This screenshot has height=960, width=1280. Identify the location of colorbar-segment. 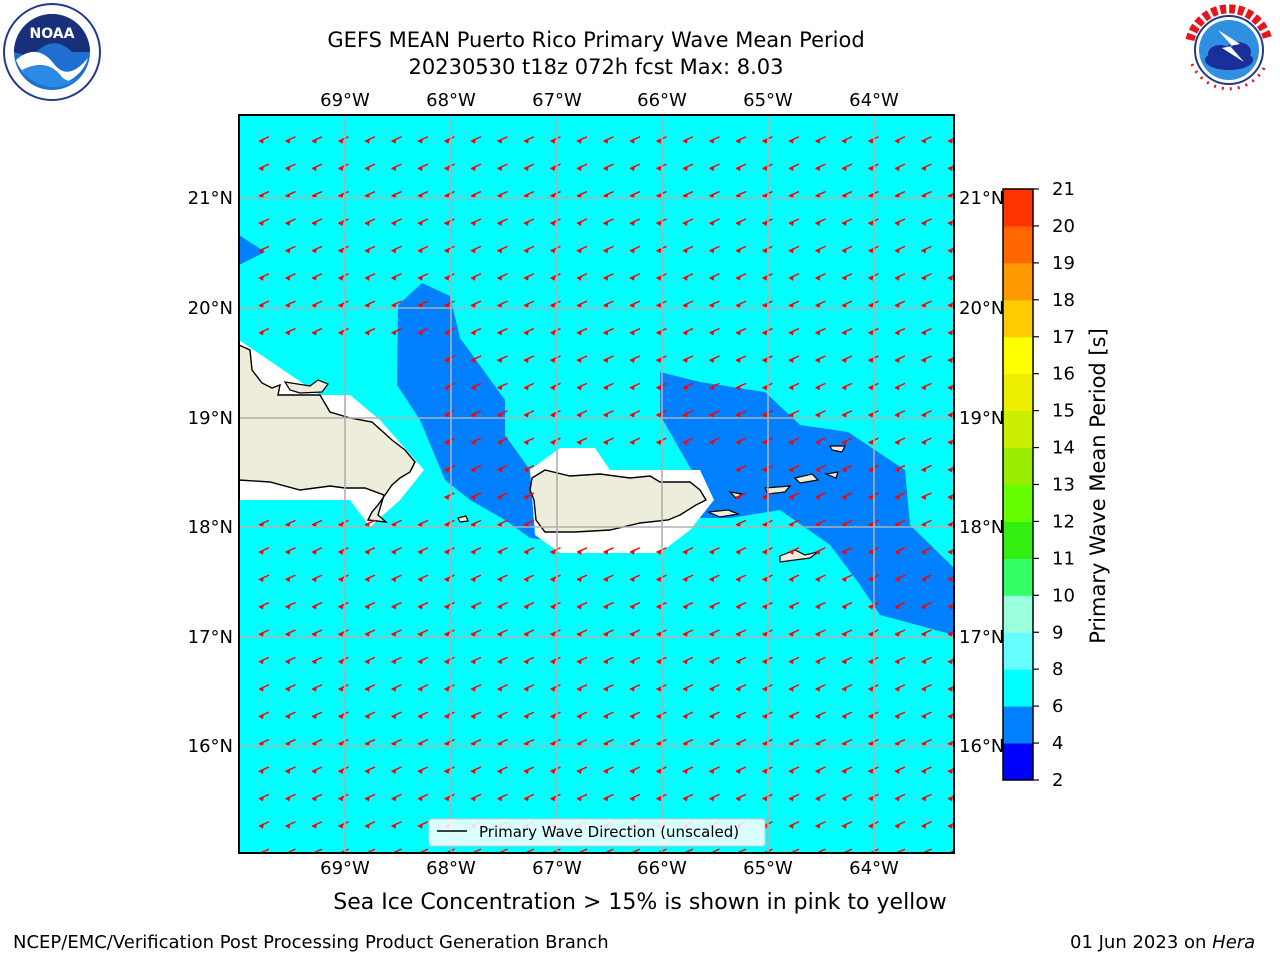
(1018, 392).